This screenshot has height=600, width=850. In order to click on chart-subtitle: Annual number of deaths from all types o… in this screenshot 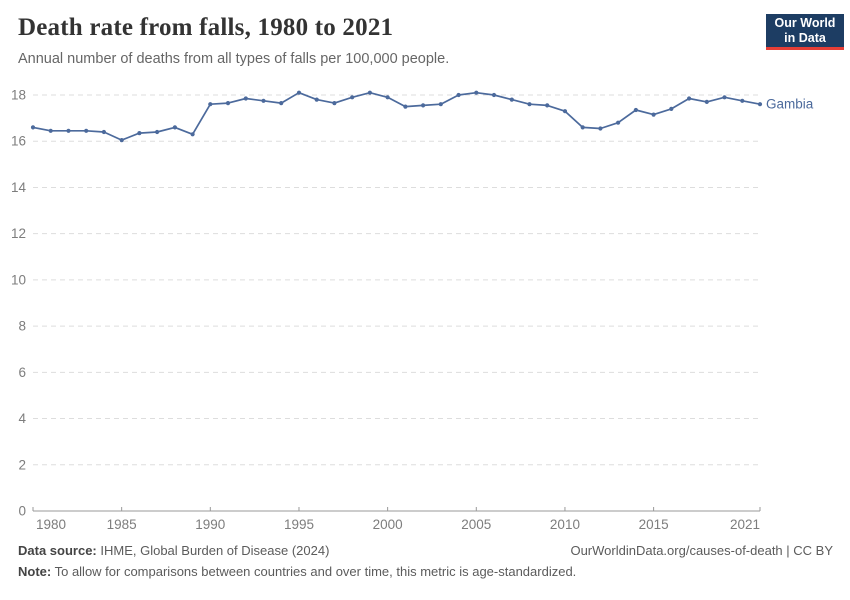, I will do `click(234, 59)`.